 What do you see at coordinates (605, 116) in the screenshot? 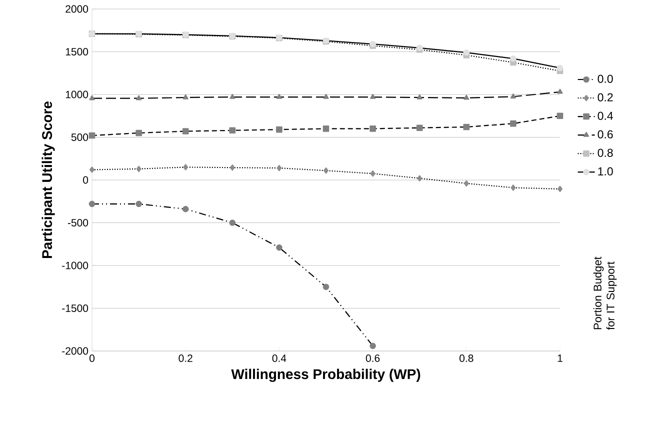
I see `legend-label: 0.4` at bounding box center [605, 116].